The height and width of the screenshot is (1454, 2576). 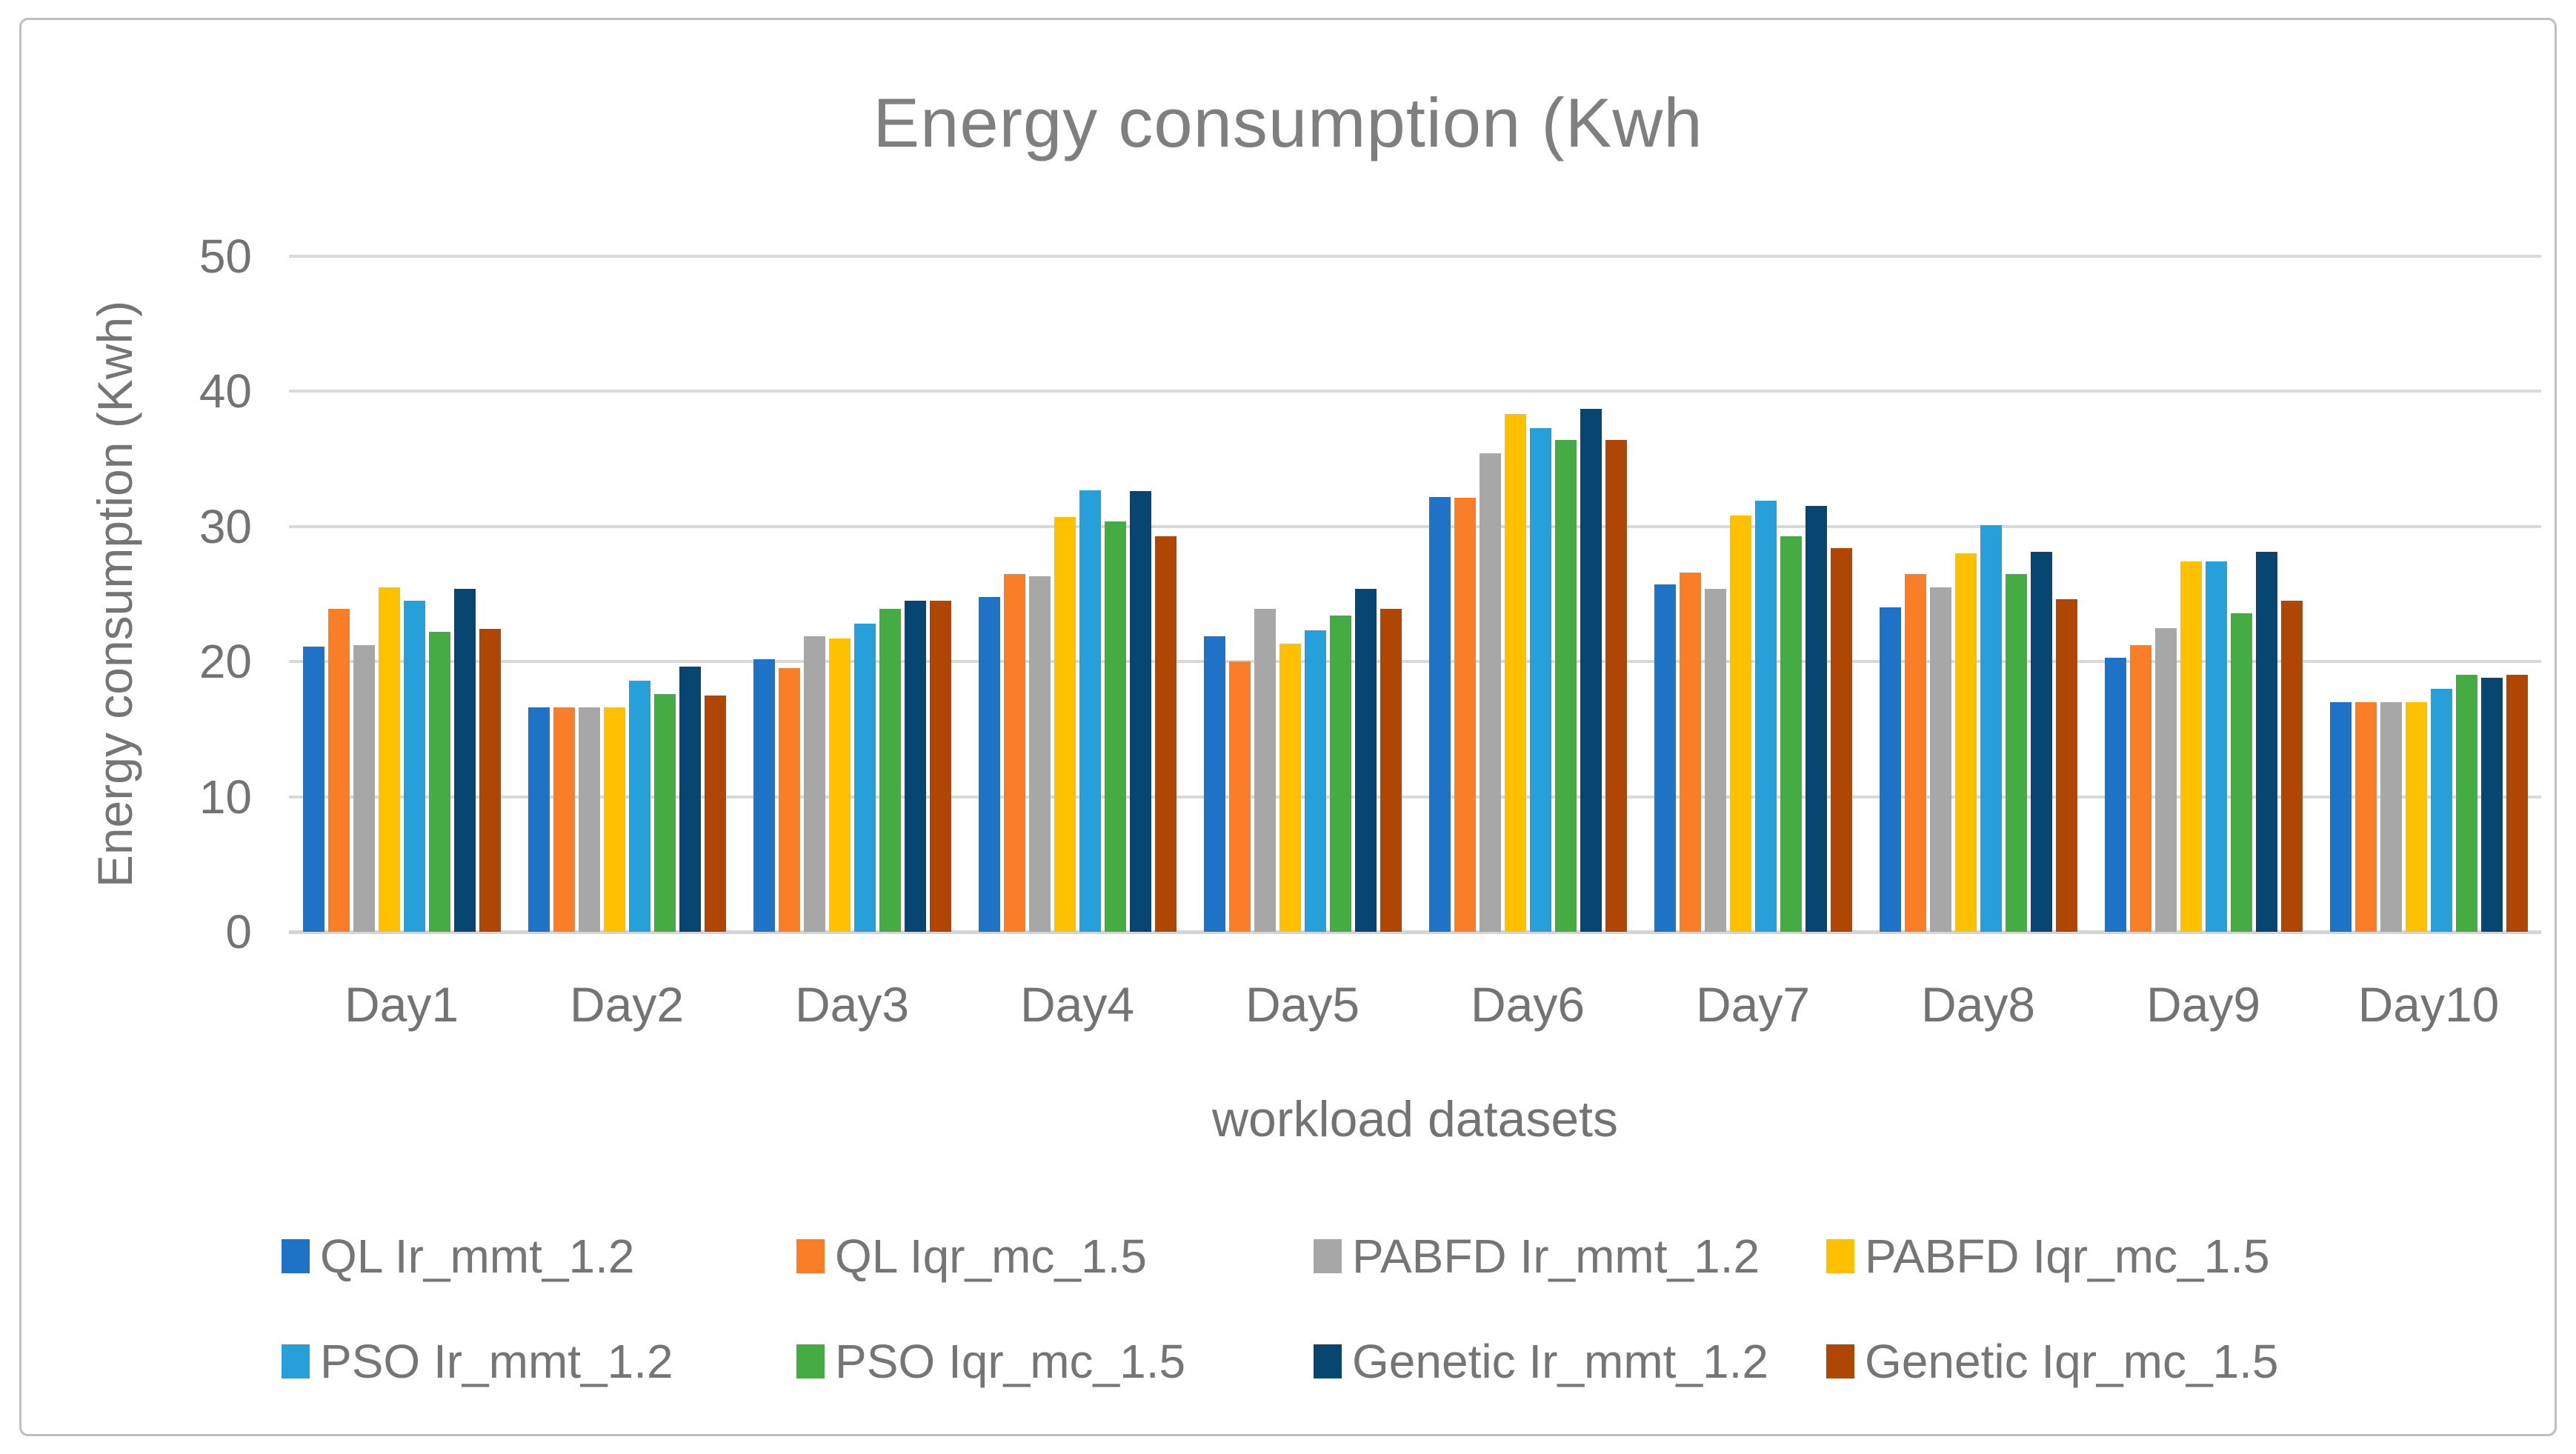 What do you see at coordinates (1315, 781) in the screenshot?
I see `bar-PSO-Ir_mmt_1.2-Day5` at bounding box center [1315, 781].